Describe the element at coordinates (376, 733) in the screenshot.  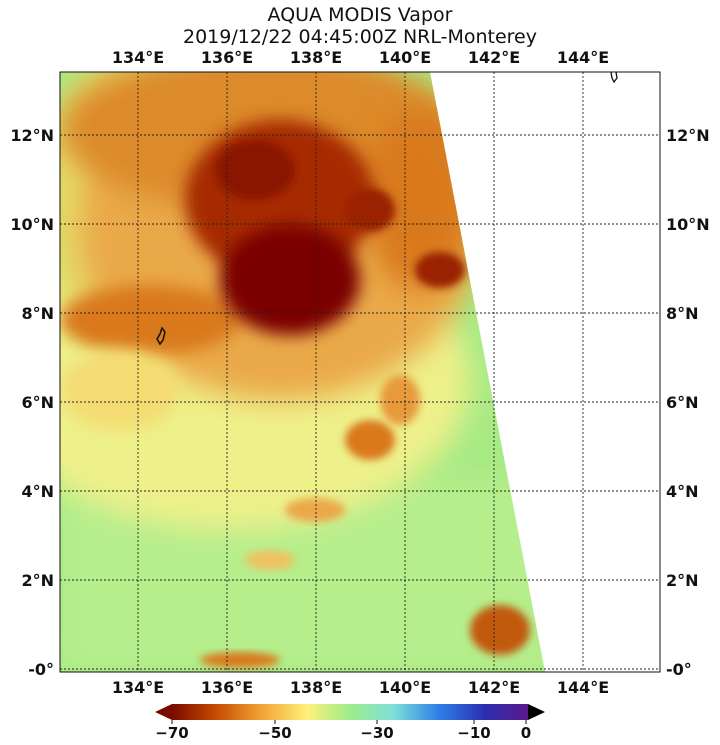
I see `colorbar-label-minus30: −30` at that location.